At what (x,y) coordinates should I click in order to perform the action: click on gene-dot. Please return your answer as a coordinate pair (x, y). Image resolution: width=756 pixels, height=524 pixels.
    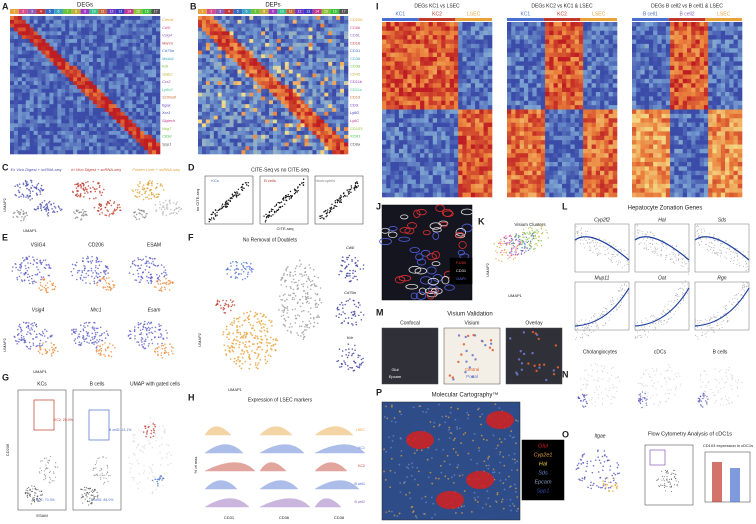
    Looking at the image, I should click on (266, 214).